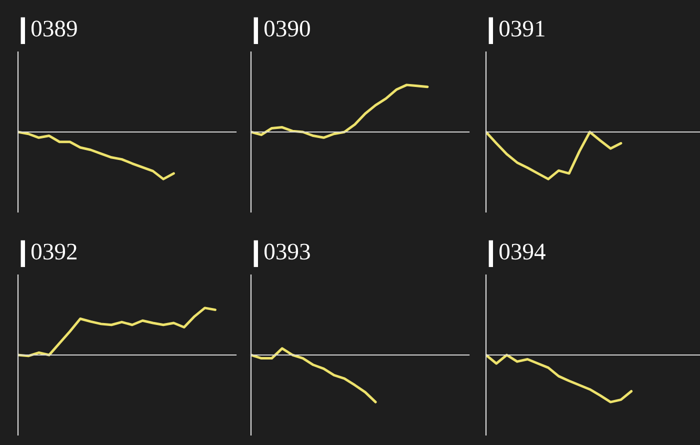  I want to click on chart-title: 0391, so click(522, 28).